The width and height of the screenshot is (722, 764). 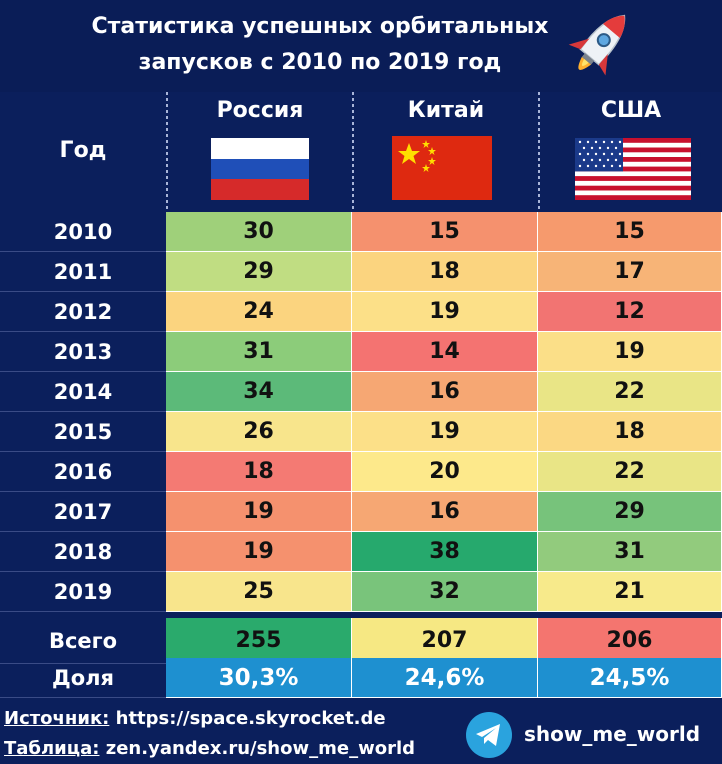 I want to click on table-row: 2018 19 38 31, so click(x=361, y=552).